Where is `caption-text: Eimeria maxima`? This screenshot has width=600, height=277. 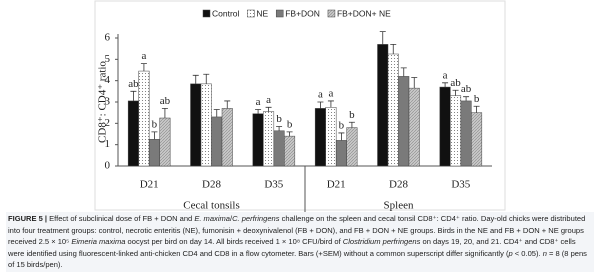
caption-text: Eimeria maxima is located at coordinates (98, 242).